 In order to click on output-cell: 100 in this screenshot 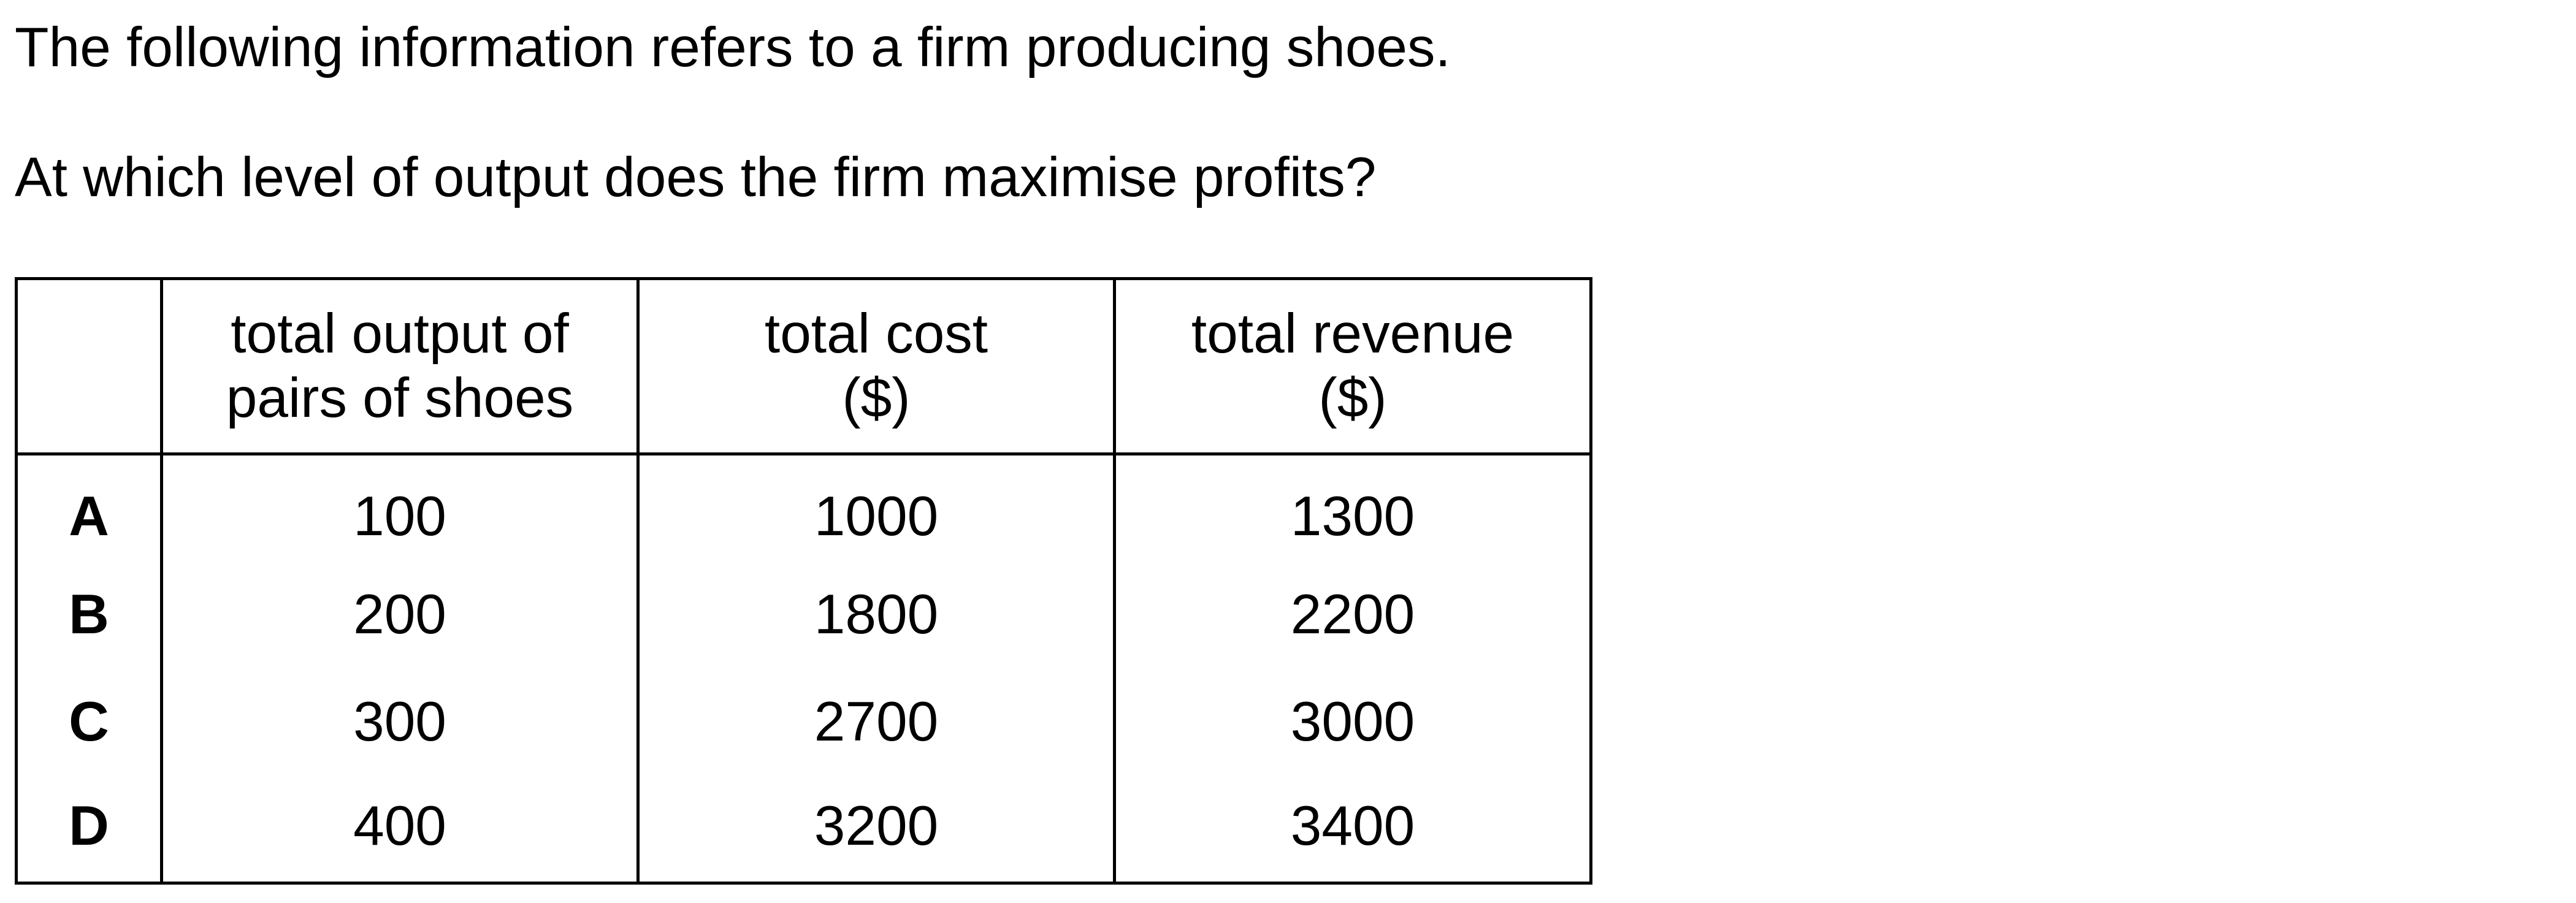, I will do `click(400, 508)`.